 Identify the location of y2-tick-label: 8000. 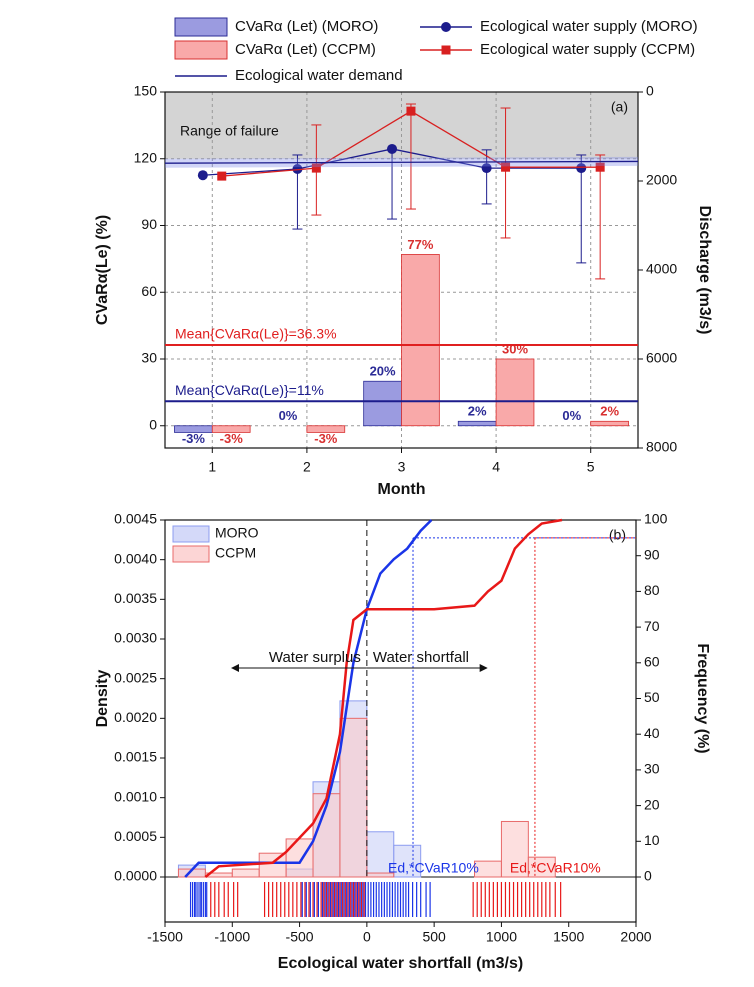
(661, 447).